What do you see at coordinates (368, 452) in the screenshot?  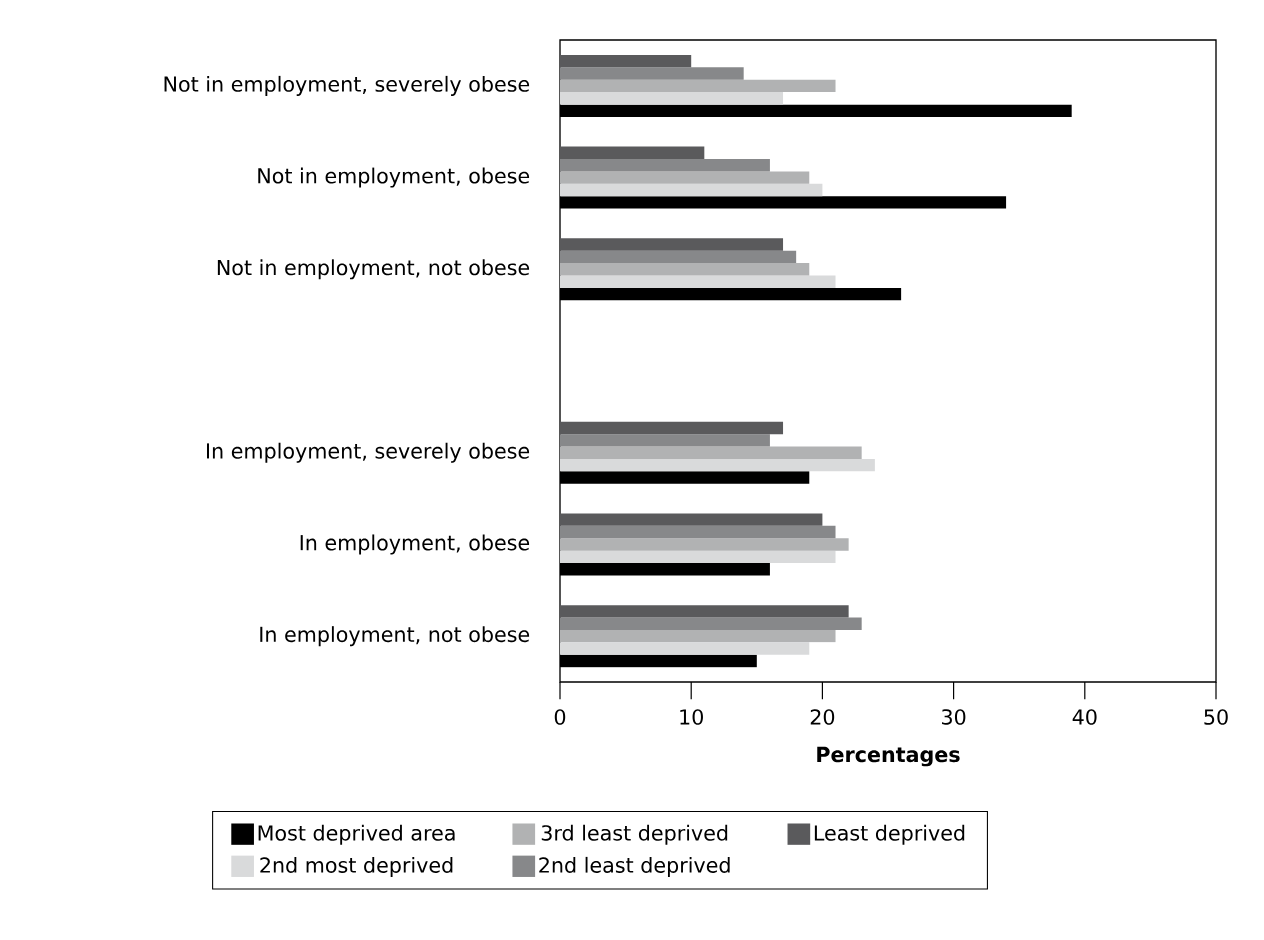 I see `y-tick-label: In employment, severely obese` at bounding box center [368, 452].